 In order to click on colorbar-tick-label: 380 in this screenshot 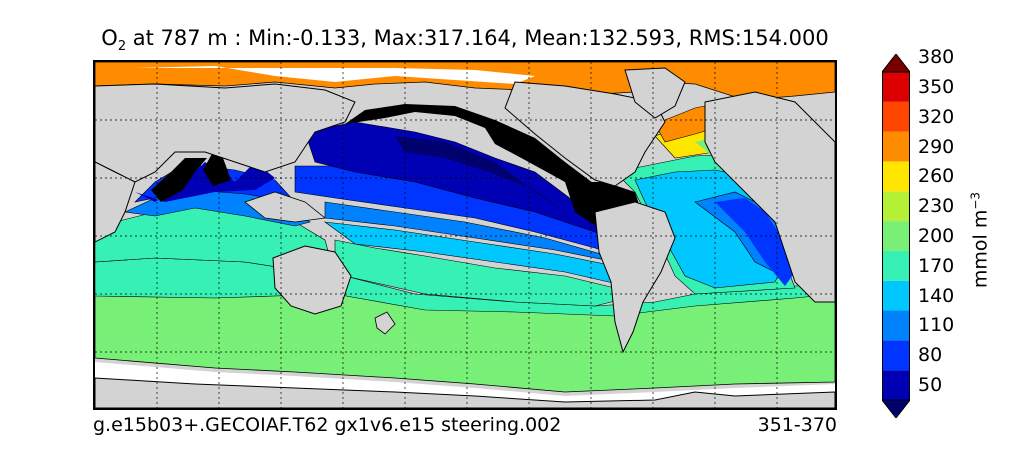, I will do `click(936, 57)`.